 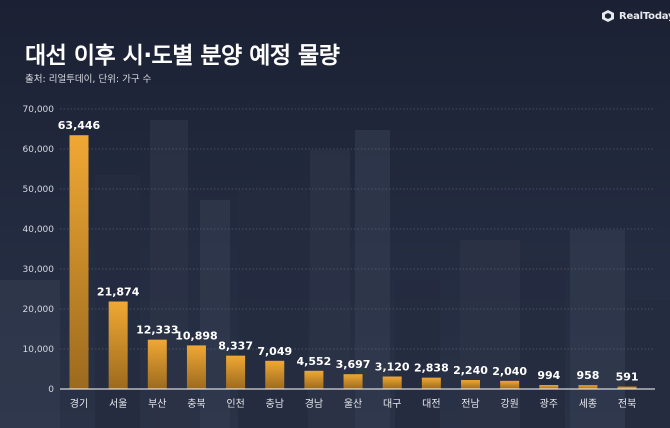 What do you see at coordinates (118, 404) in the screenshot?
I see `x-tick-label: 서울` at bounding box center [118, 404].